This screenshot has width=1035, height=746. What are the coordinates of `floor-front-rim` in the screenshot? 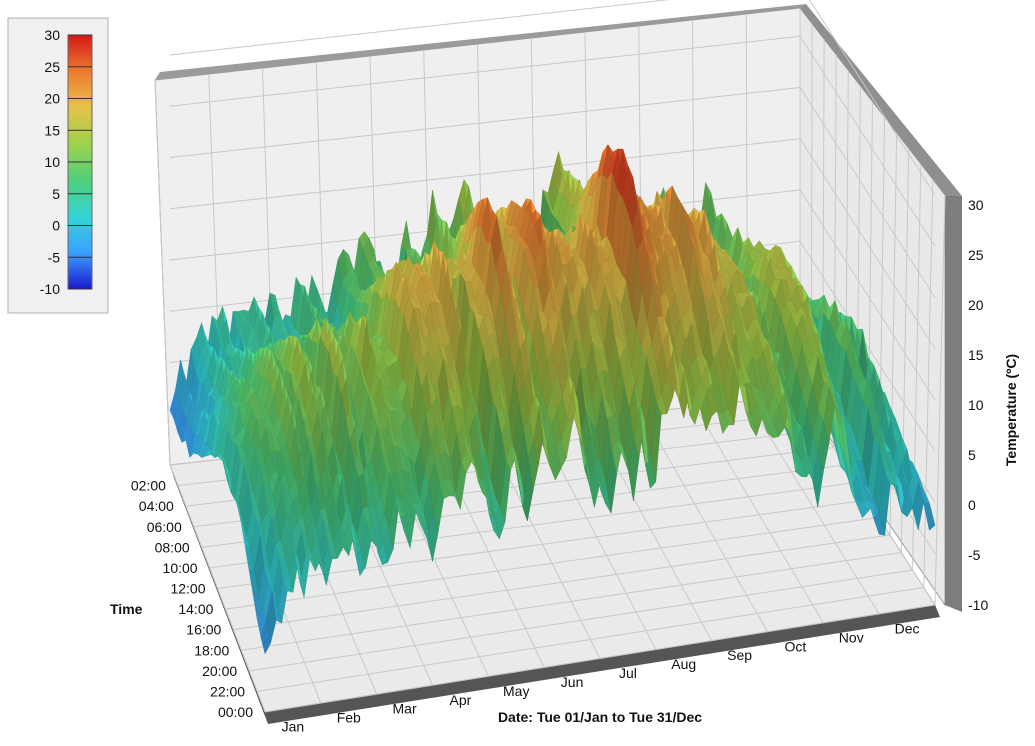 It's located at (602, 664).